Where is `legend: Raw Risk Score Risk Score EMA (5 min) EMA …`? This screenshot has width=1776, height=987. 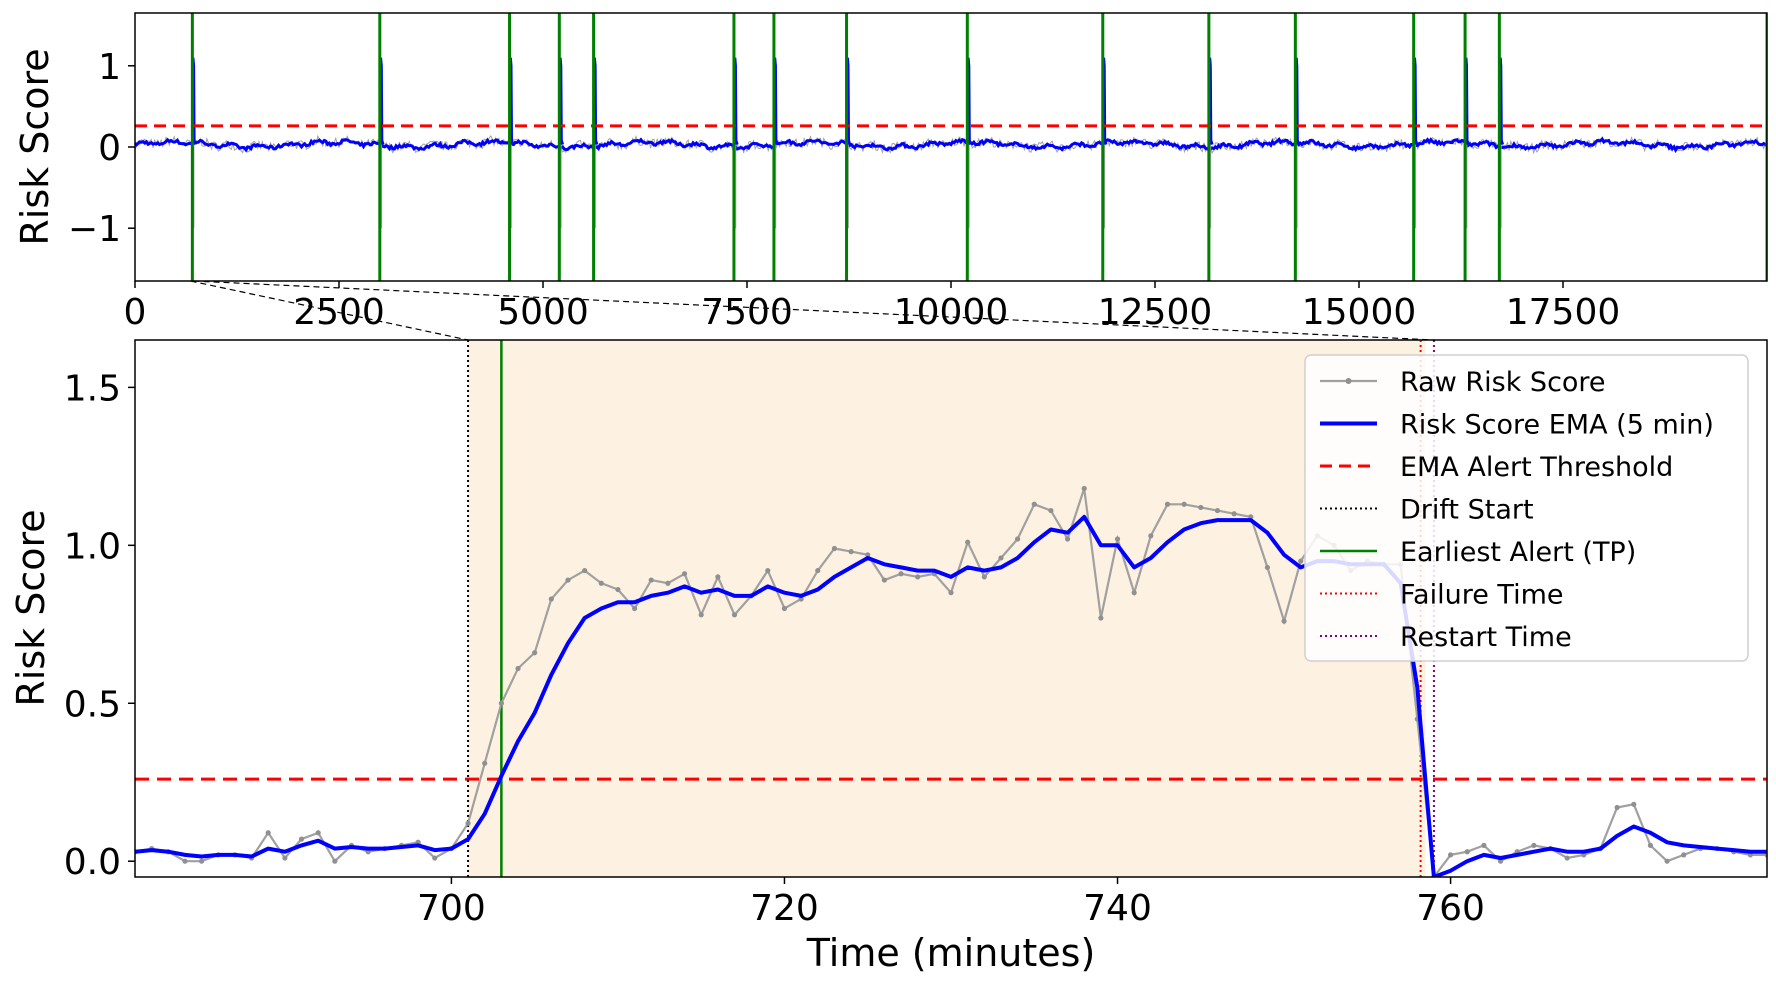
legend: Raw Risk Score Risk Score EMA (5 min) EMA … is located at coordinates (1526, 508).